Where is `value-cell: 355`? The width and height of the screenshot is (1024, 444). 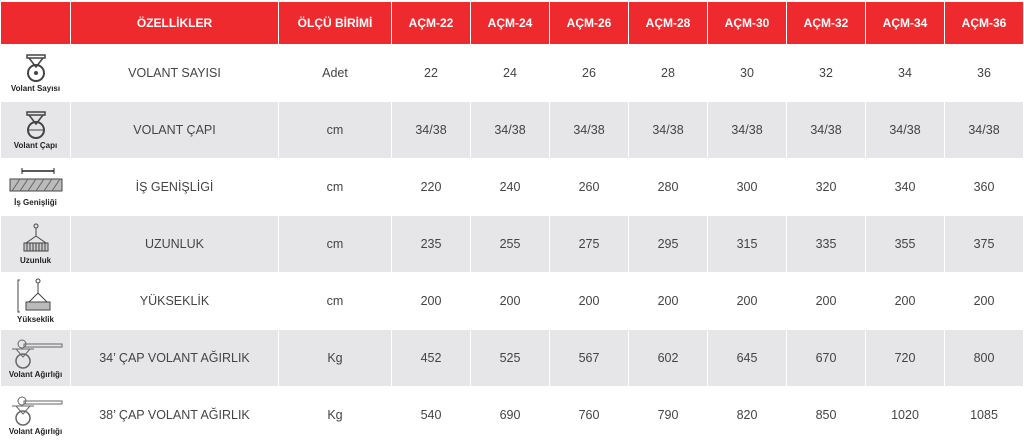
value-cell: 355 is located at coordinates (905, 244).